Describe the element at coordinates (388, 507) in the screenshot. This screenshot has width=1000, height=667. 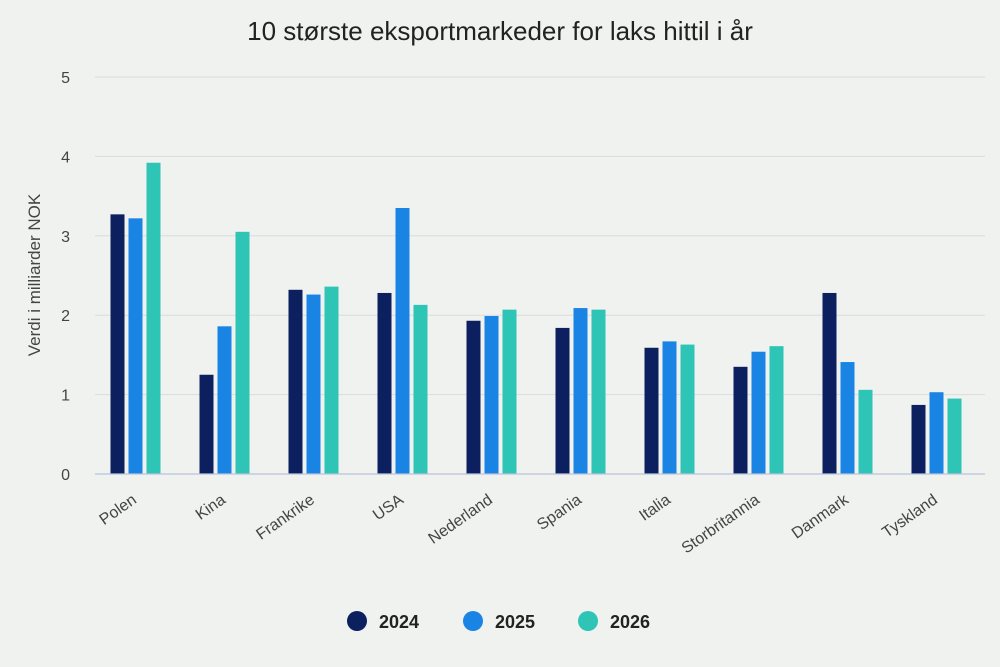
I see `x-tick-label: USA` at that location.